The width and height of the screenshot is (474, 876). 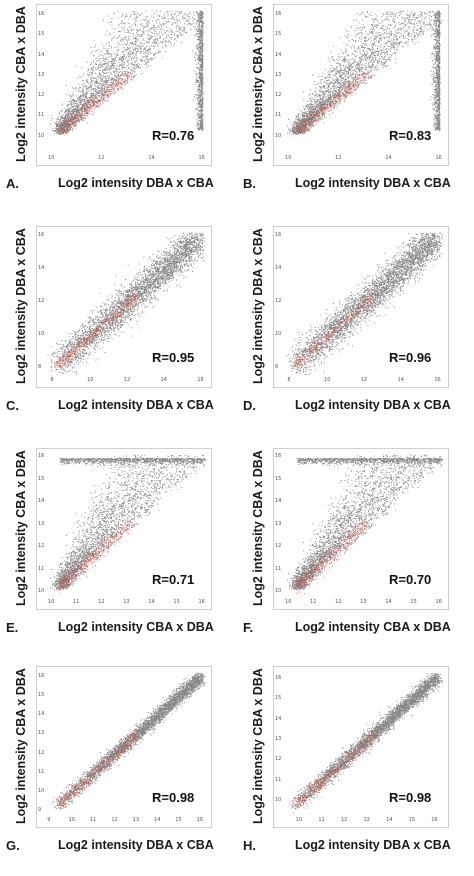 I want to click on correlation-label: R=0.95, so click(x=173, y=357).